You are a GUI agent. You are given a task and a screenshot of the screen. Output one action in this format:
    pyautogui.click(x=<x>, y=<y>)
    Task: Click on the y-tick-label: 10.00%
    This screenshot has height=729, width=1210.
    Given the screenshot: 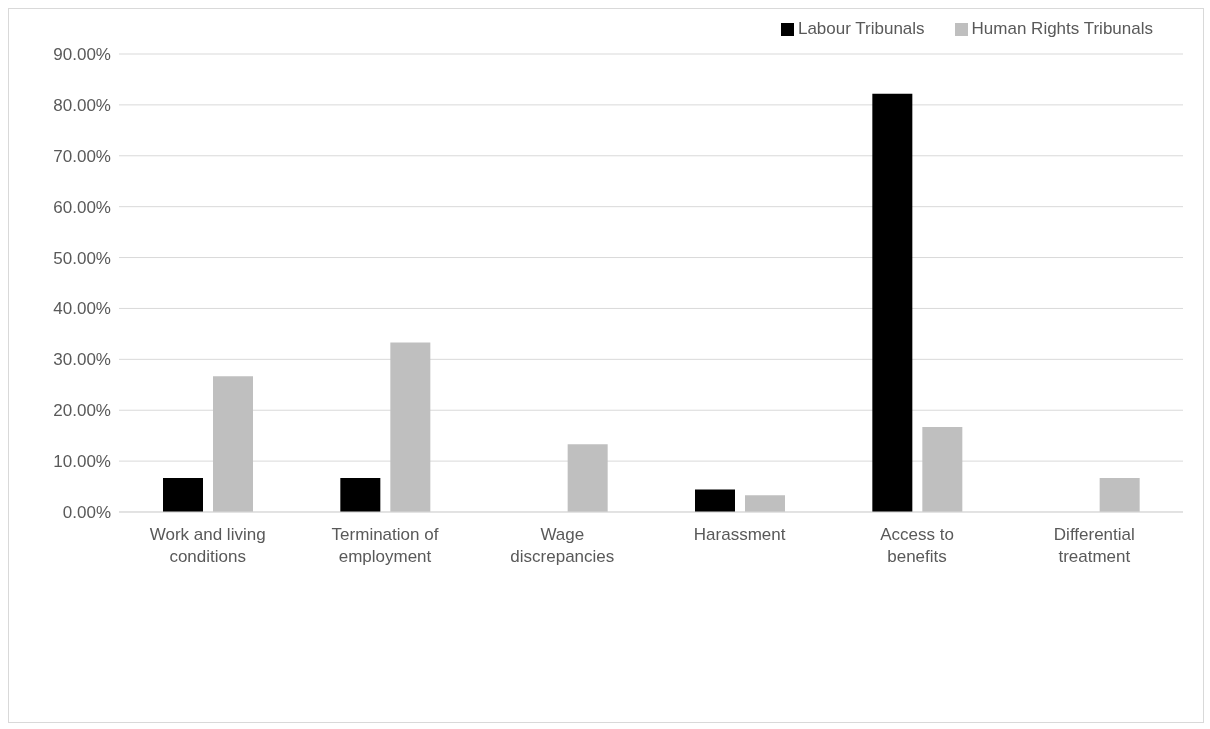 What is the action you would take?
    pyautogui.click(x=82, y=462)
    